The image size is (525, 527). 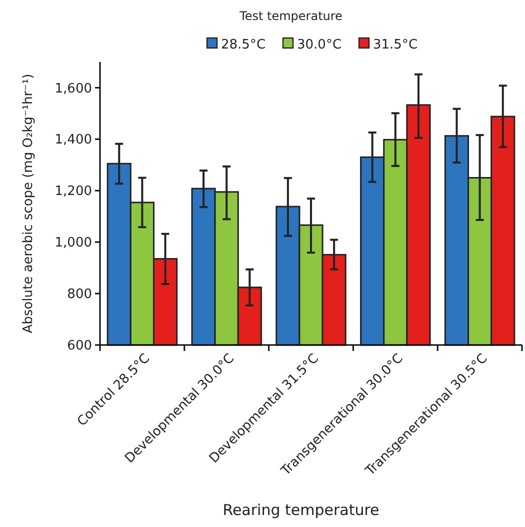 I want to click on legend-label: 31.5°C, so click(x=395, y=45).